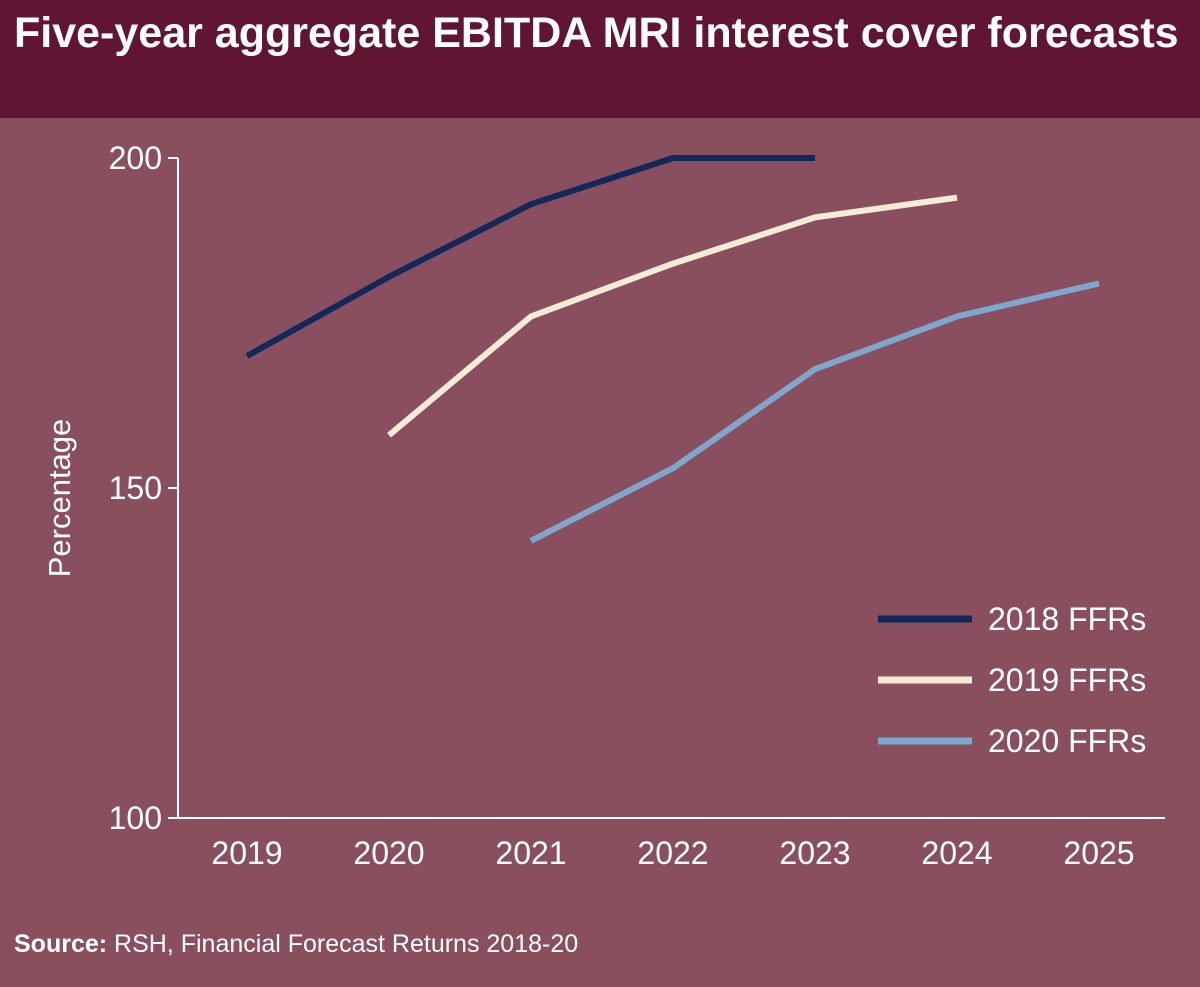 The width and height of the screenshot is (1200, 987). What do you see at coordinates (1067, 680) in the screenshot?
I see `legend-label: 2019 FFRs` at bounding box center [1067, 680].